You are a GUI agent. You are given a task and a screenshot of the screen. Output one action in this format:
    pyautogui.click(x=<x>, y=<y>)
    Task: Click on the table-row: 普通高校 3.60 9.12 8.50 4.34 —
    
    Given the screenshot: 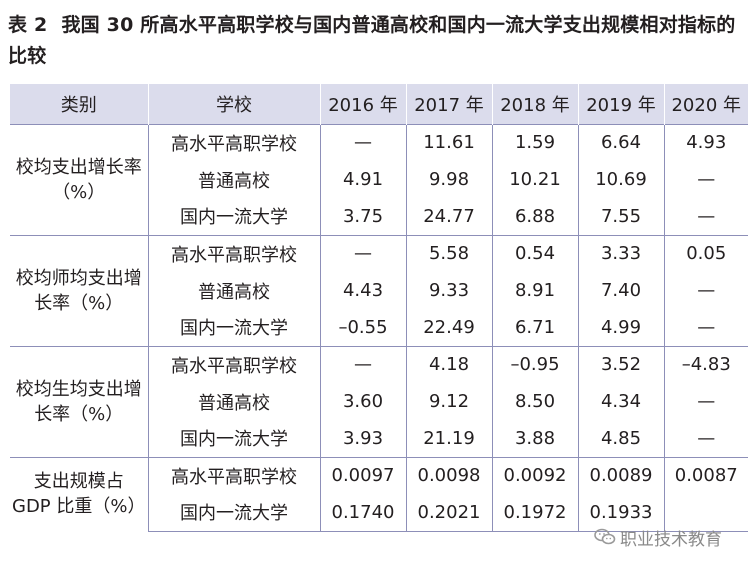 What is the action you would take?
    pyautogui.click(x=379, y=401)
    